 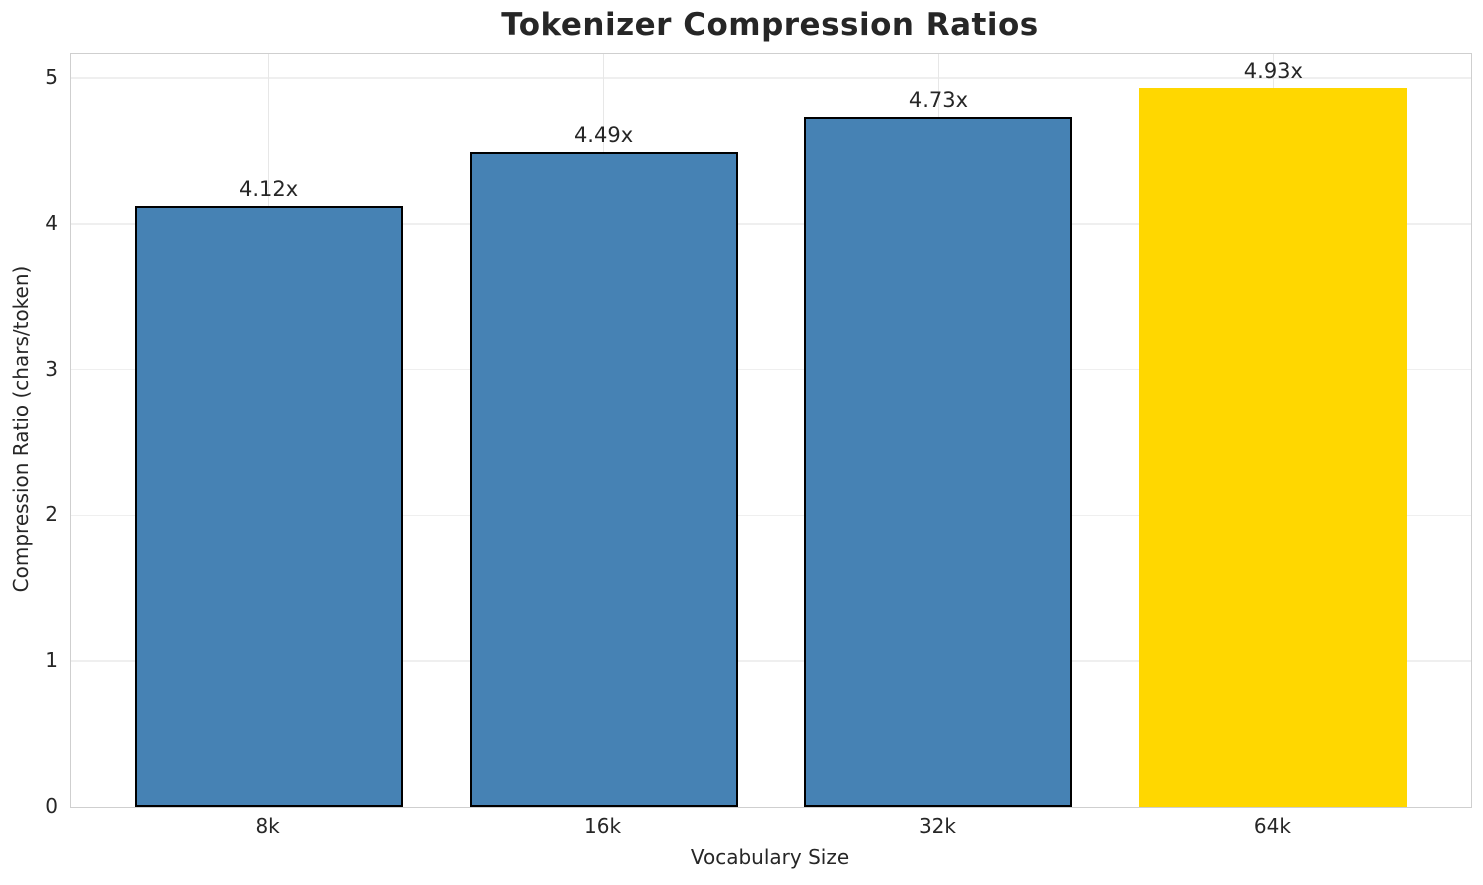 I want to click on y-tick-label: 5, so click(x=51, y=77).